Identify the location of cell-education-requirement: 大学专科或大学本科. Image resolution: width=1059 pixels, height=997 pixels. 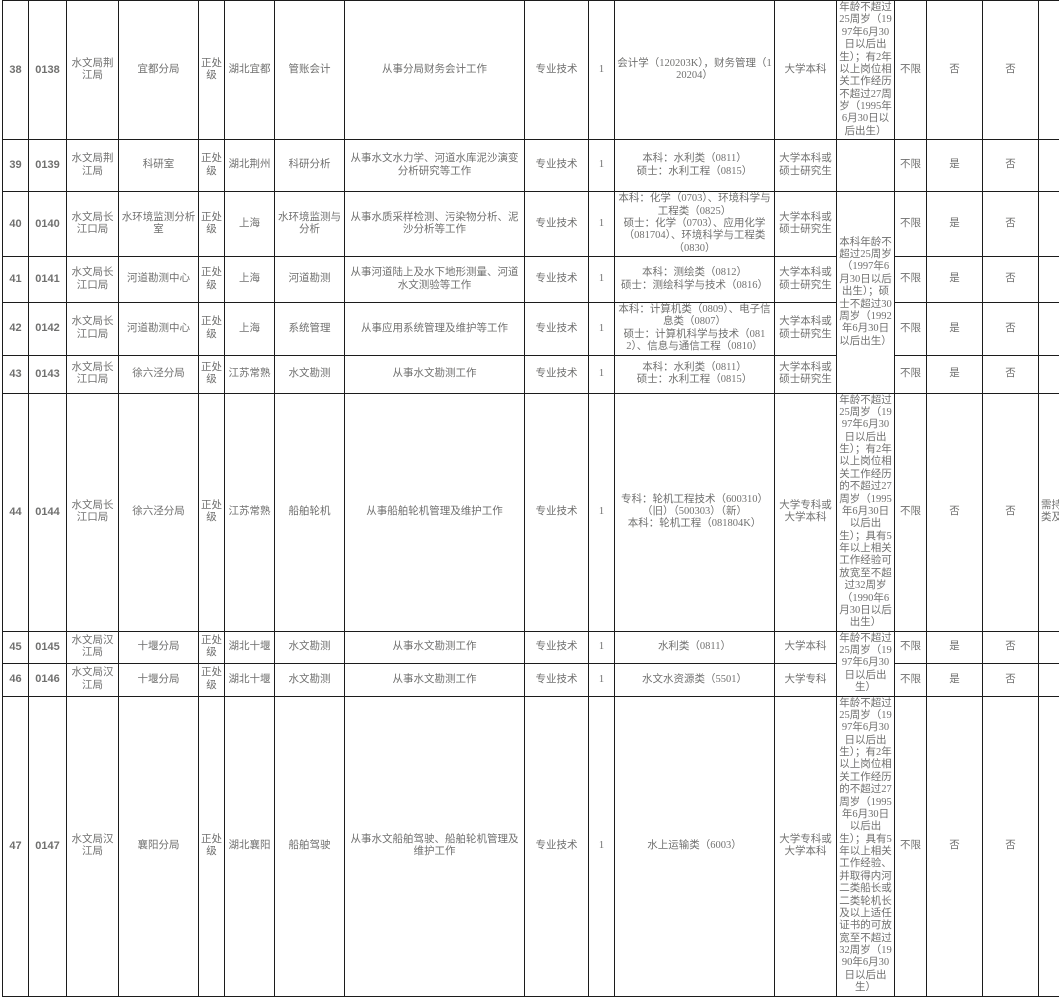
(806, 846).